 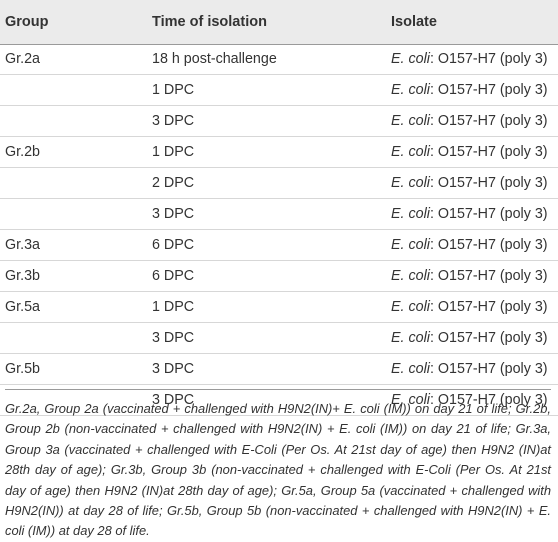 I want to click on cell-group: Gr.2a, so click(x=22, y=59).